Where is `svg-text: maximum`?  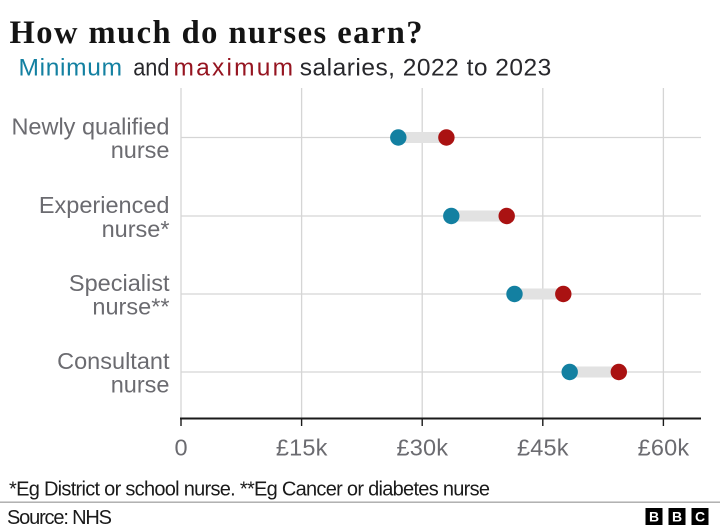
svg-text: maximum is located at coordinates (234, 67).